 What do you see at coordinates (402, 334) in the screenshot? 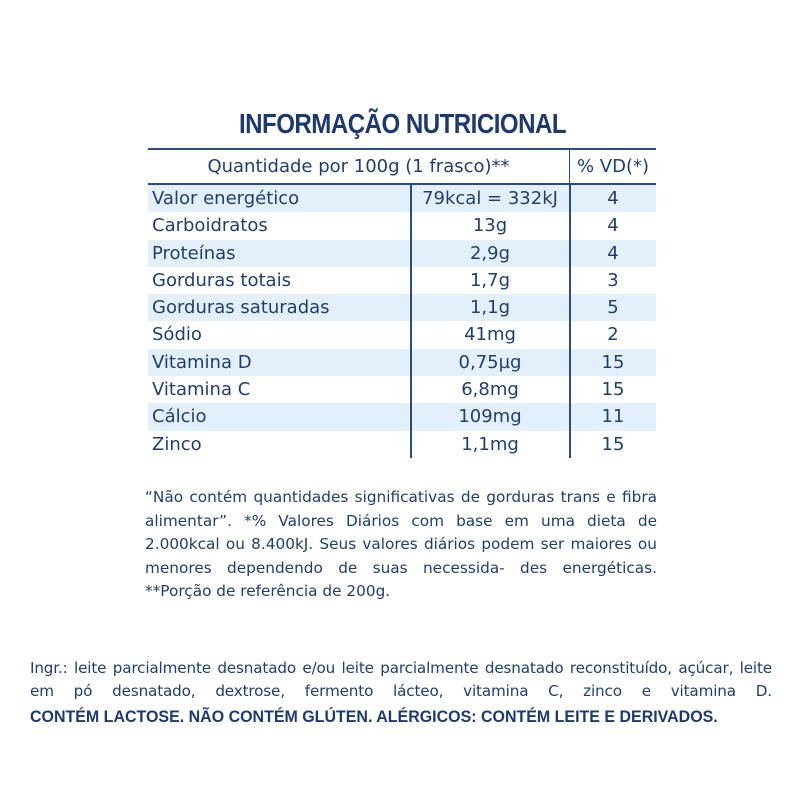
I see `table-row: Sódio 41mg 2` at bounding box center [402, 334].